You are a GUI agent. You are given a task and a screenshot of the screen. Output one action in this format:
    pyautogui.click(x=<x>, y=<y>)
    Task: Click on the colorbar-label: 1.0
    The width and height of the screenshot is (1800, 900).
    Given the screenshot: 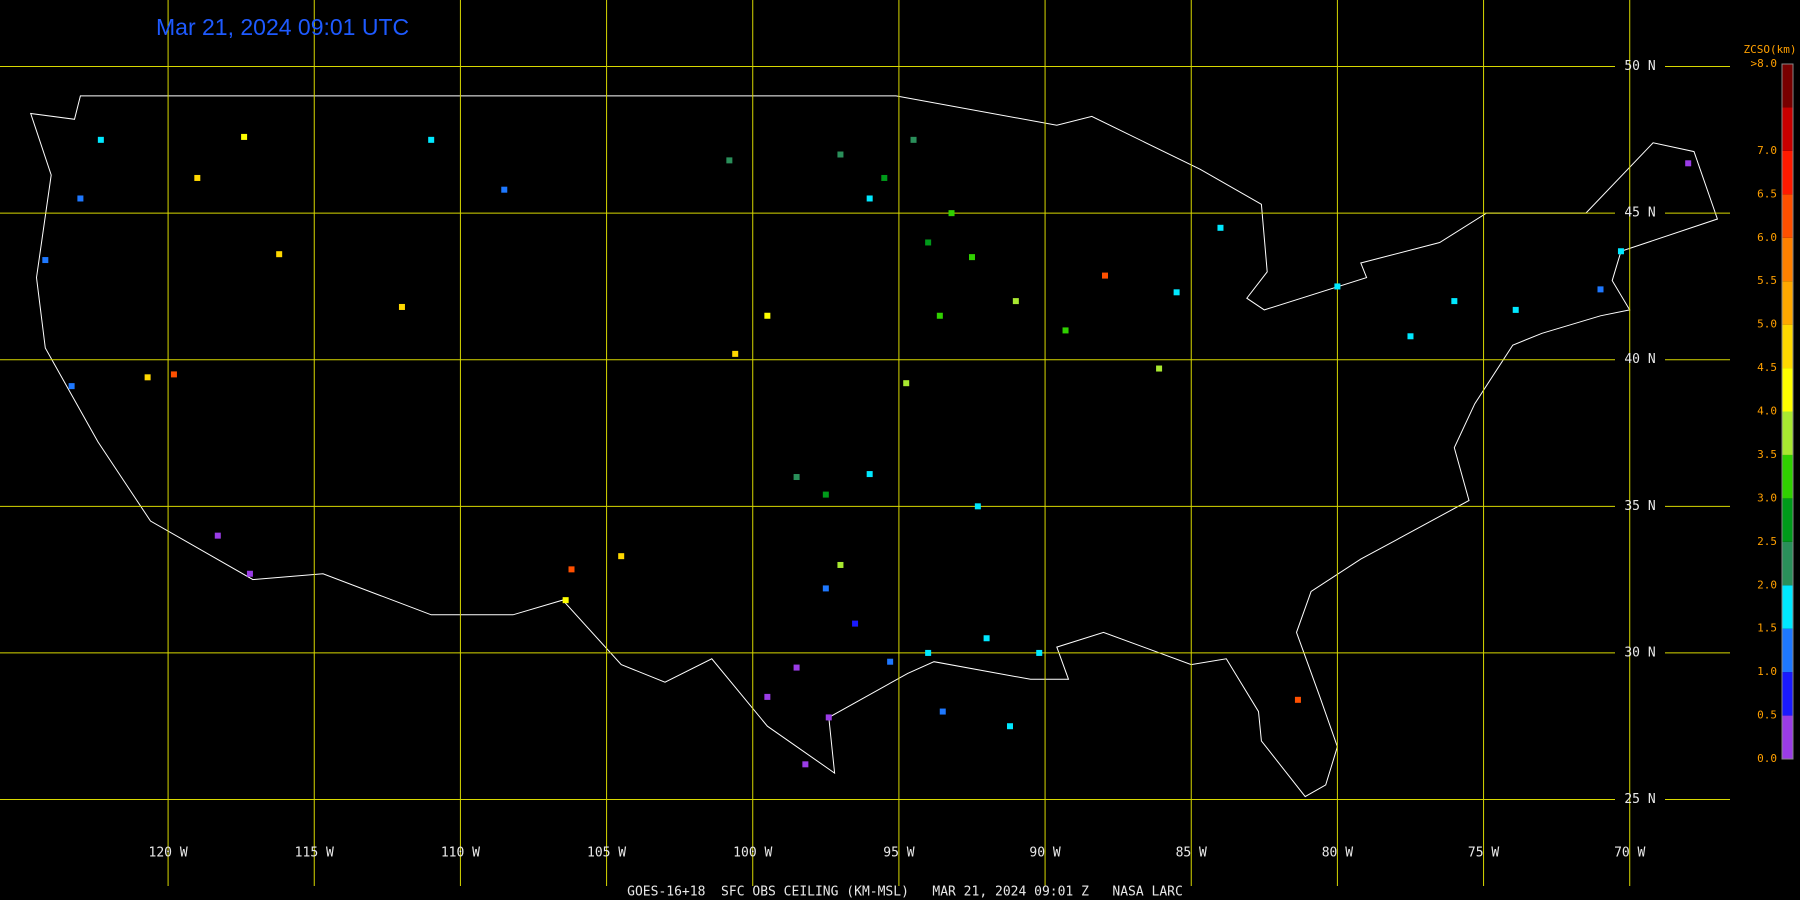 What is the action you would take?
    pyautogui.click(x=1767, y=671)
    